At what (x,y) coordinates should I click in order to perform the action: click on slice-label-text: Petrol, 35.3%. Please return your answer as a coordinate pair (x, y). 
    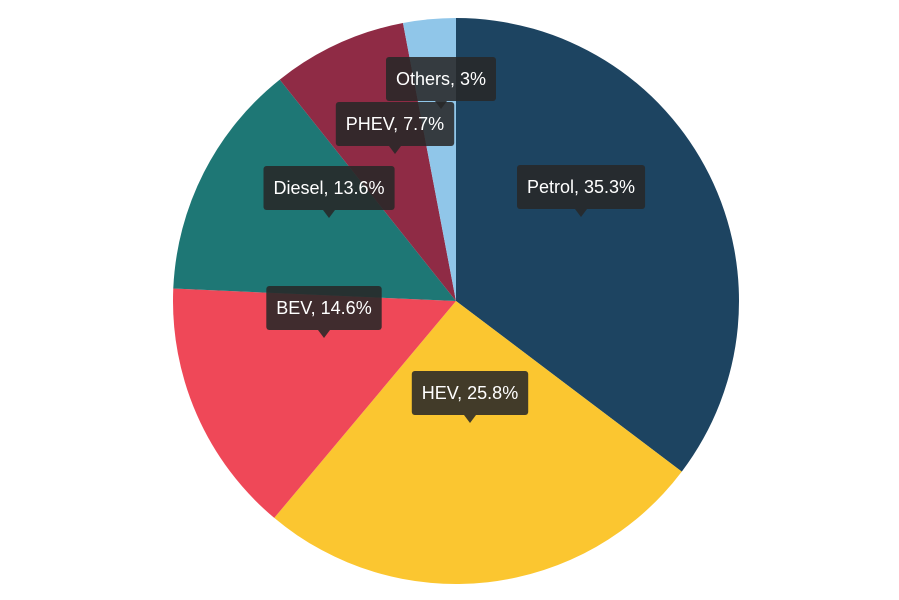
    Looking at the image, I should click on (581, 187).